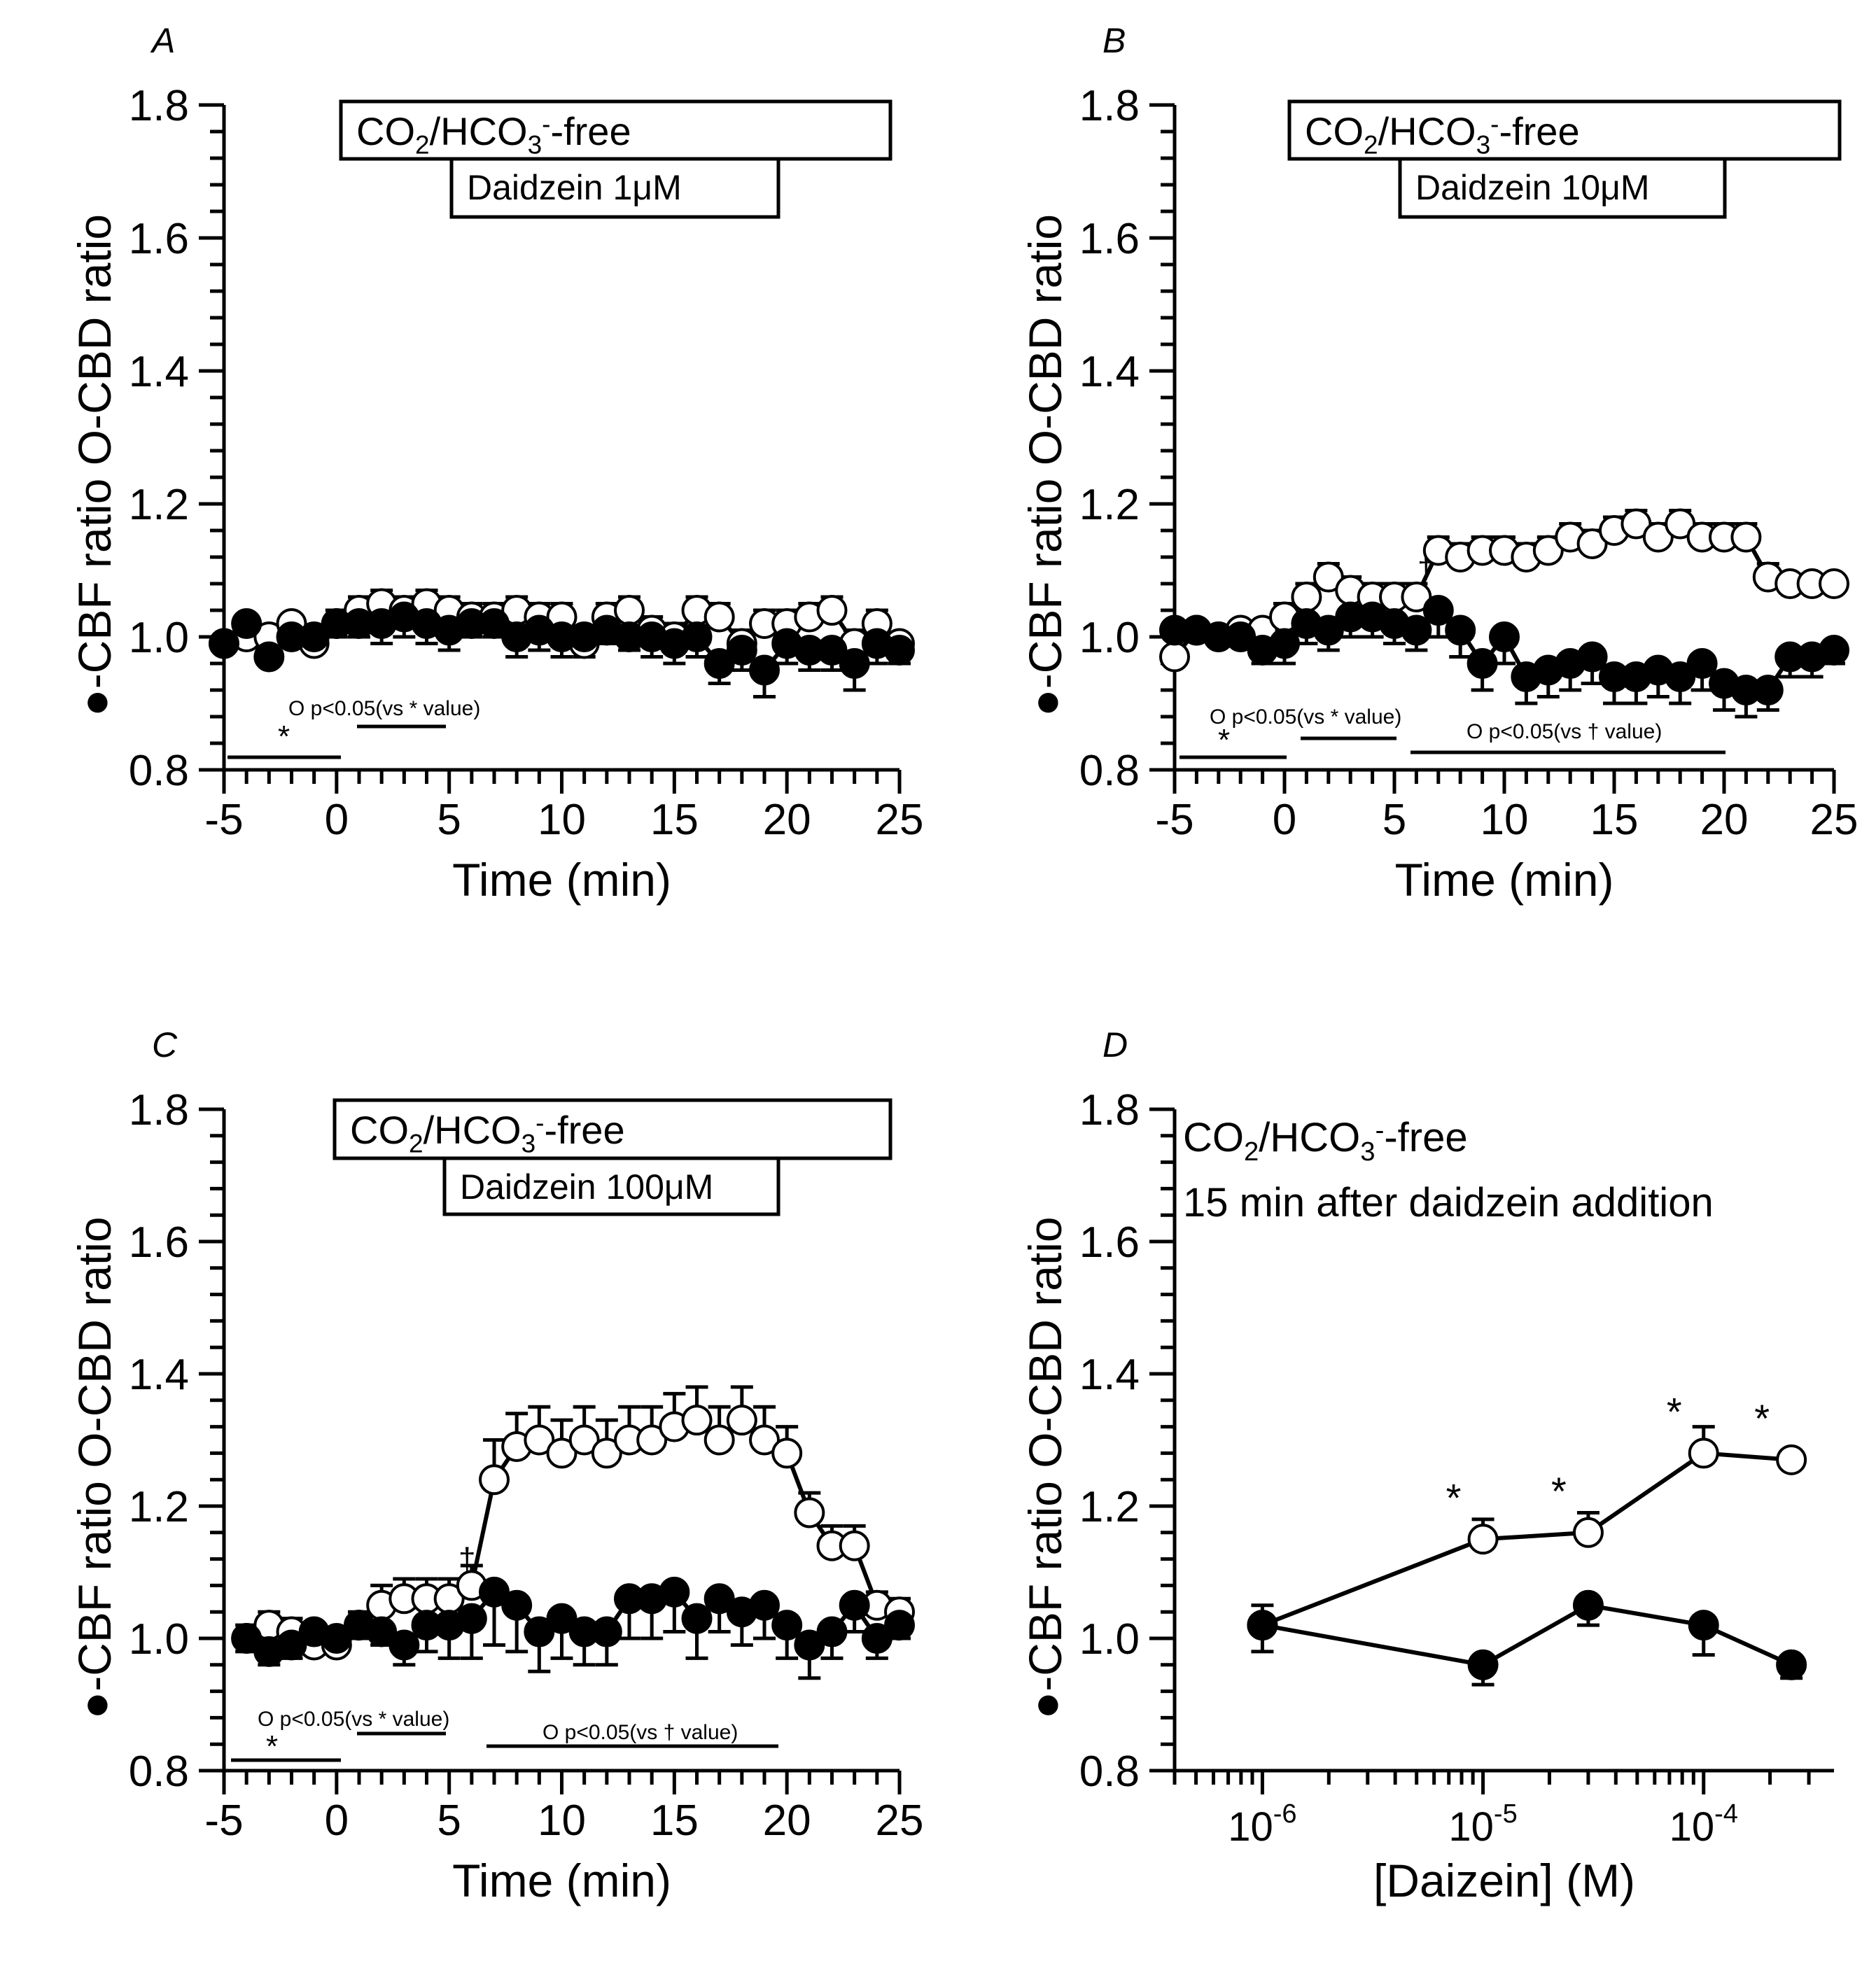  What do you see at coordinates (1834, 820) in the screenshot?
I see `x-tick-label: 25` at bounding box center [1834, 820].